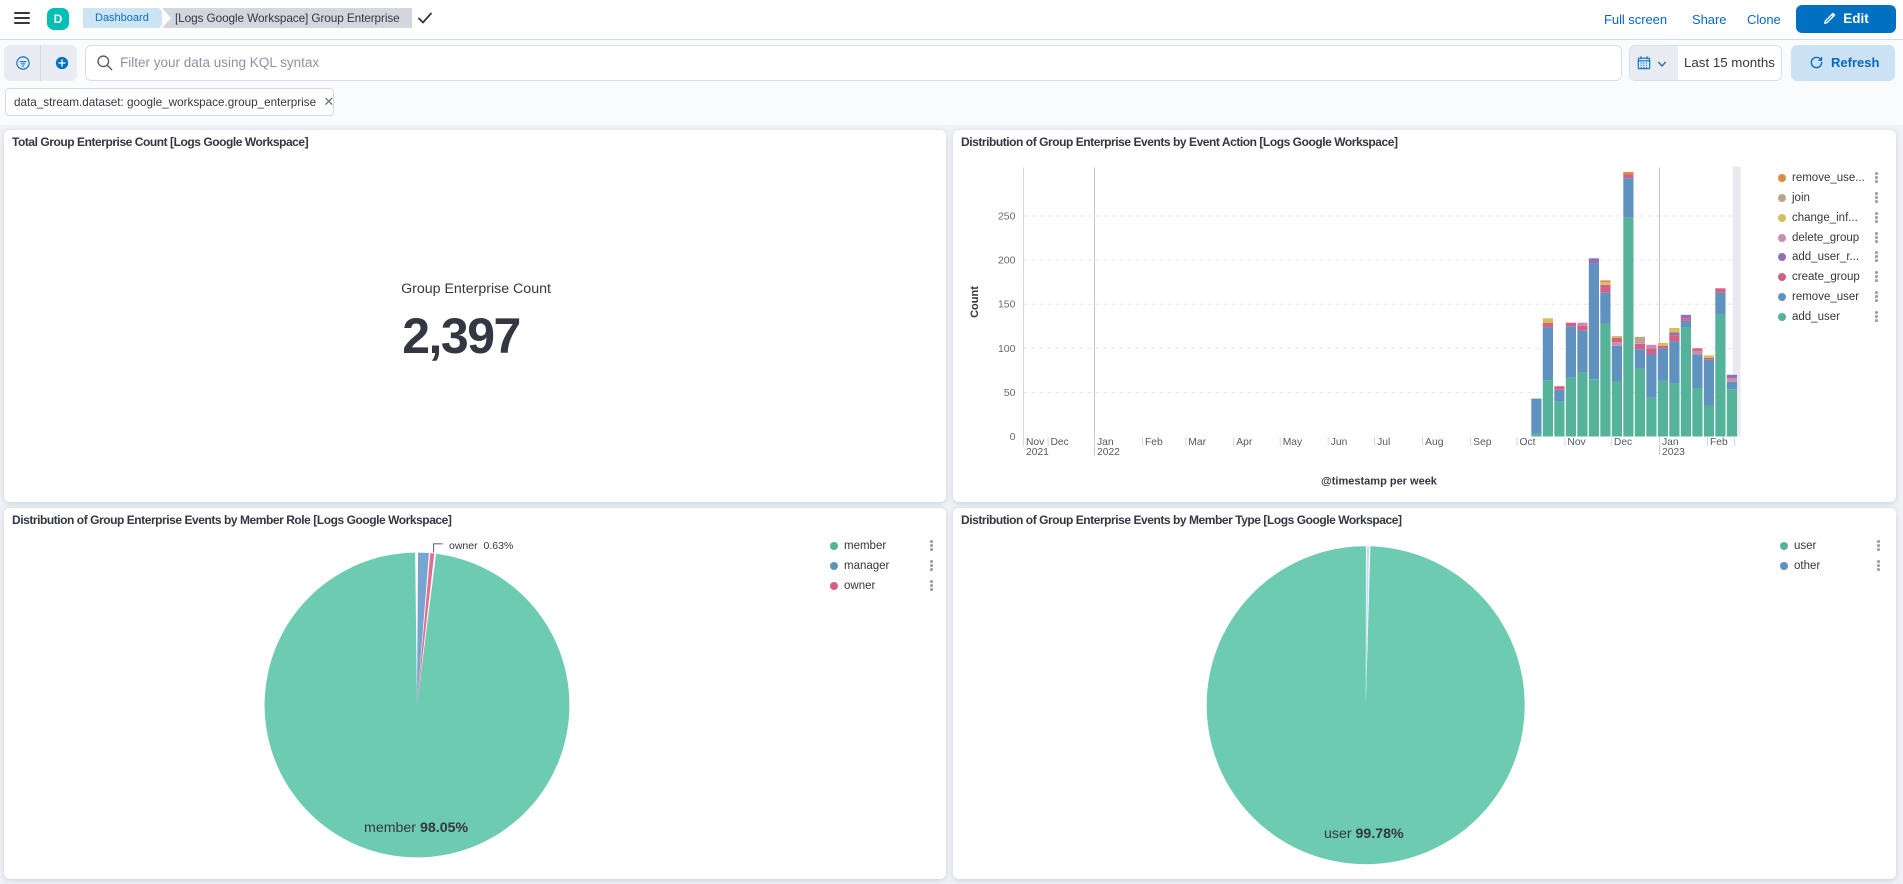 The width and height of the screenshot is (1903, 884). Describe the element at coordinates (1007, 349) in the screenshot. I see `svg-text: 100` at that location.